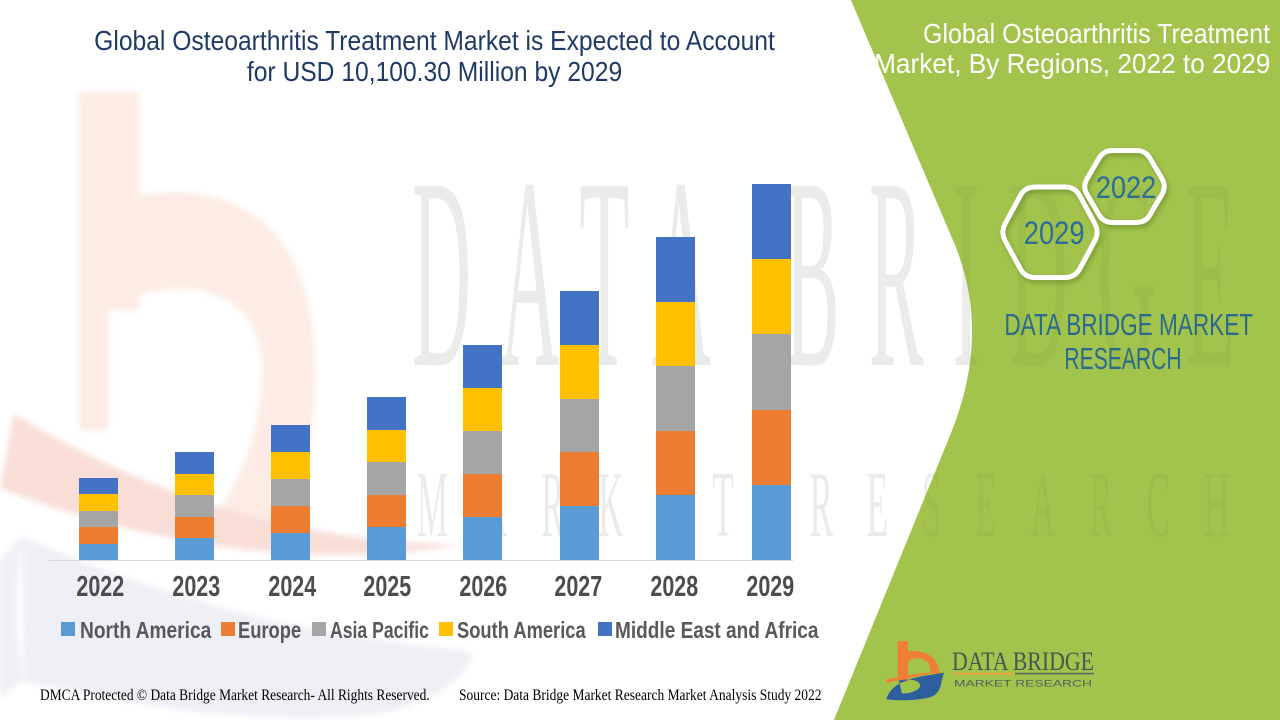 Image resolution: width=1280 pixels, height=720 pixels. What do you see at coordinates (1023, 661) in the screenshot?
I see `svg-text: DATA BRIDGE` at bounding box center [1023, 661].